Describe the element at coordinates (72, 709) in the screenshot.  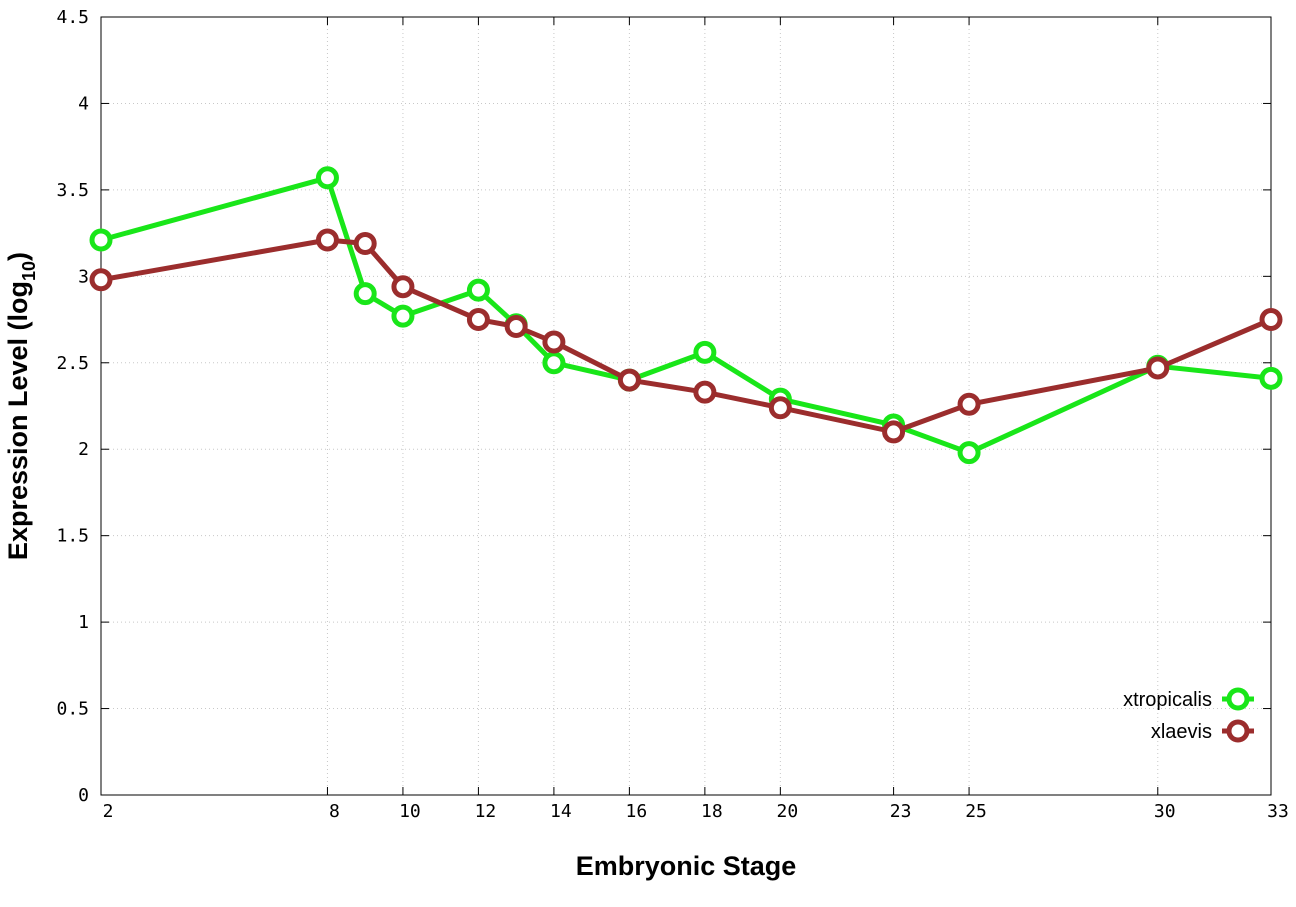
I see `y-tick-label: 0.5` at that location.